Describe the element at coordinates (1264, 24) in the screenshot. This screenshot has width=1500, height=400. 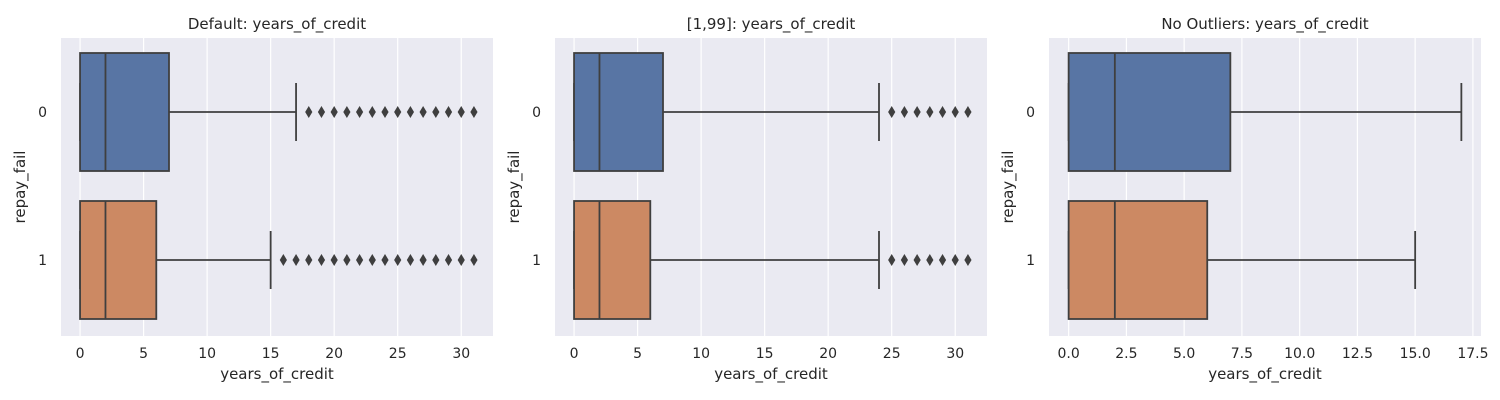
I see `chart-title: No Outliers: years_of_credit` at that location.